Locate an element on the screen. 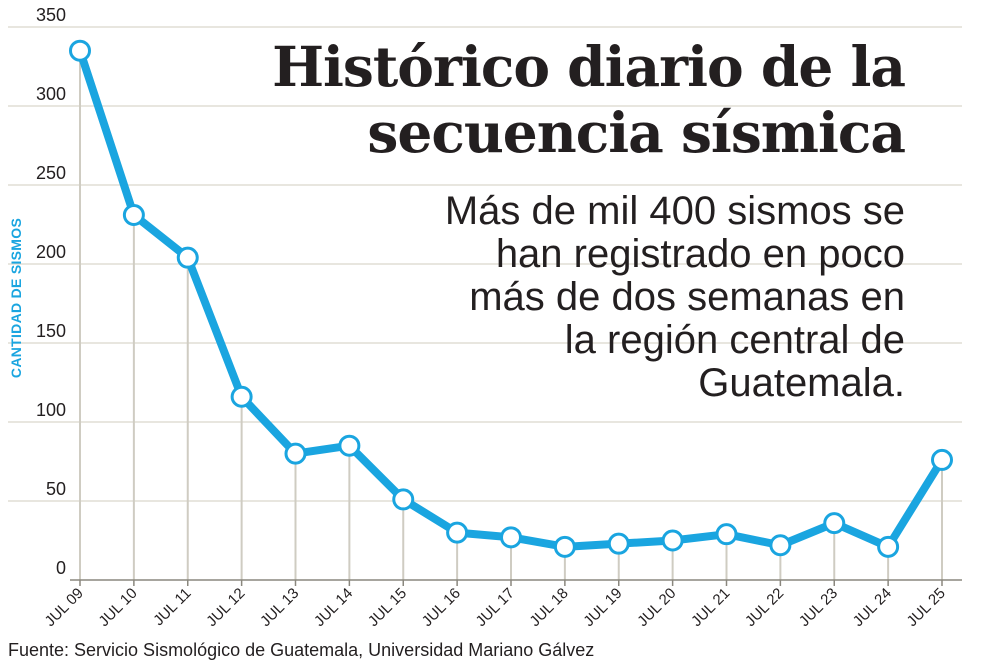 This screenshot has width=981, height=665. x-tick-label: JUL 10 is located at coordinates (117, 607).